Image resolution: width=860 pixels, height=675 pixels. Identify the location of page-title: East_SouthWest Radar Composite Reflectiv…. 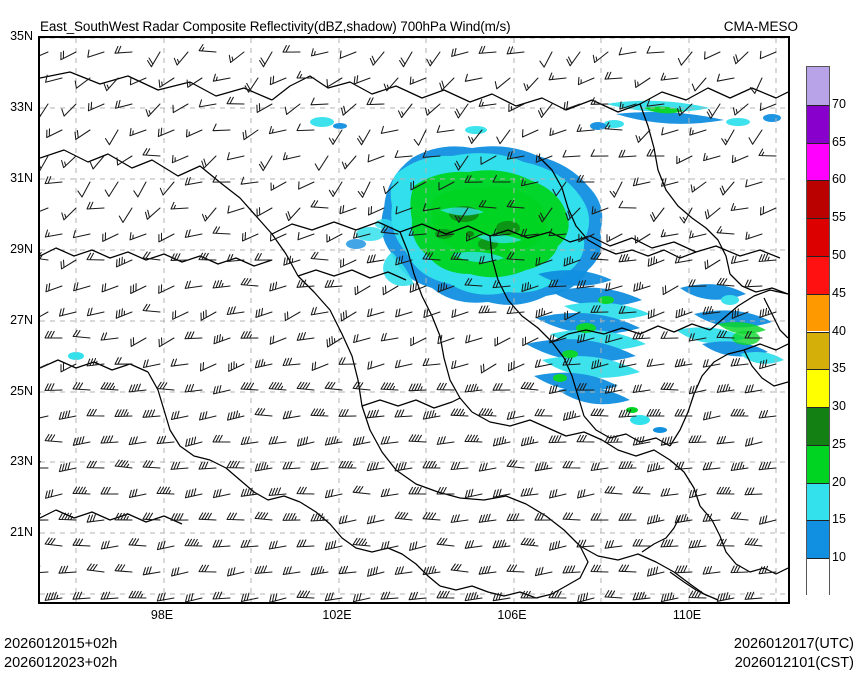
(275, 26).